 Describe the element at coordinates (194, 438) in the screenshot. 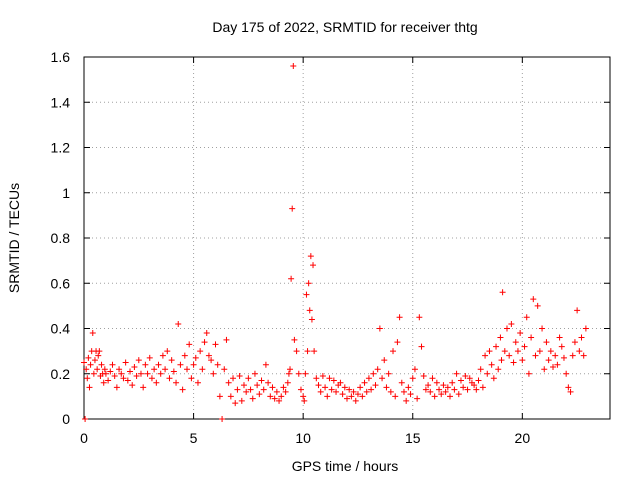

I see `x-tick-label: 5` at that location.